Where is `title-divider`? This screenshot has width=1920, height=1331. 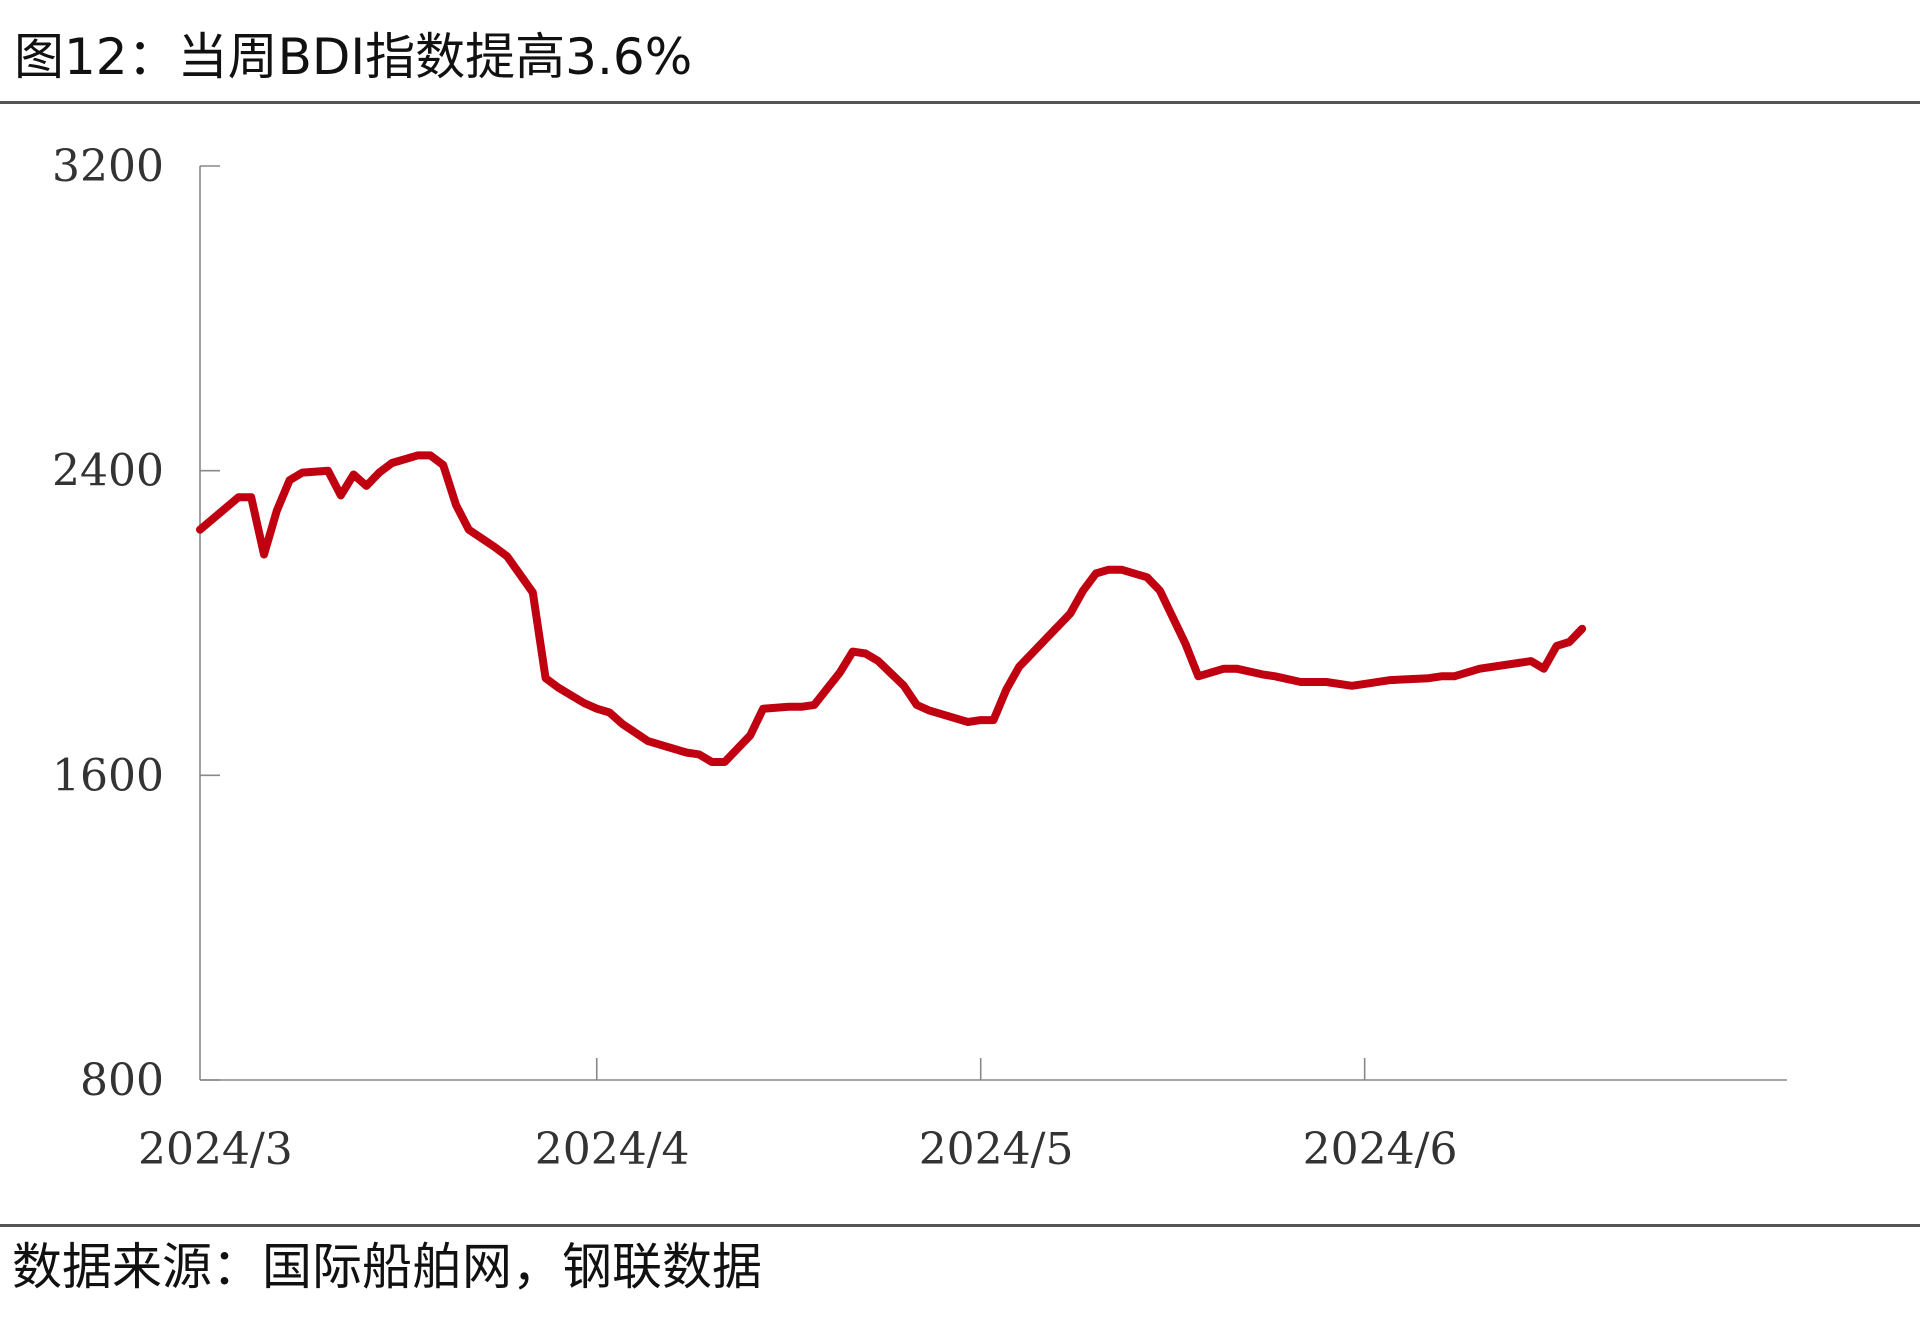 title-divider is located at coordinates (960, 102).